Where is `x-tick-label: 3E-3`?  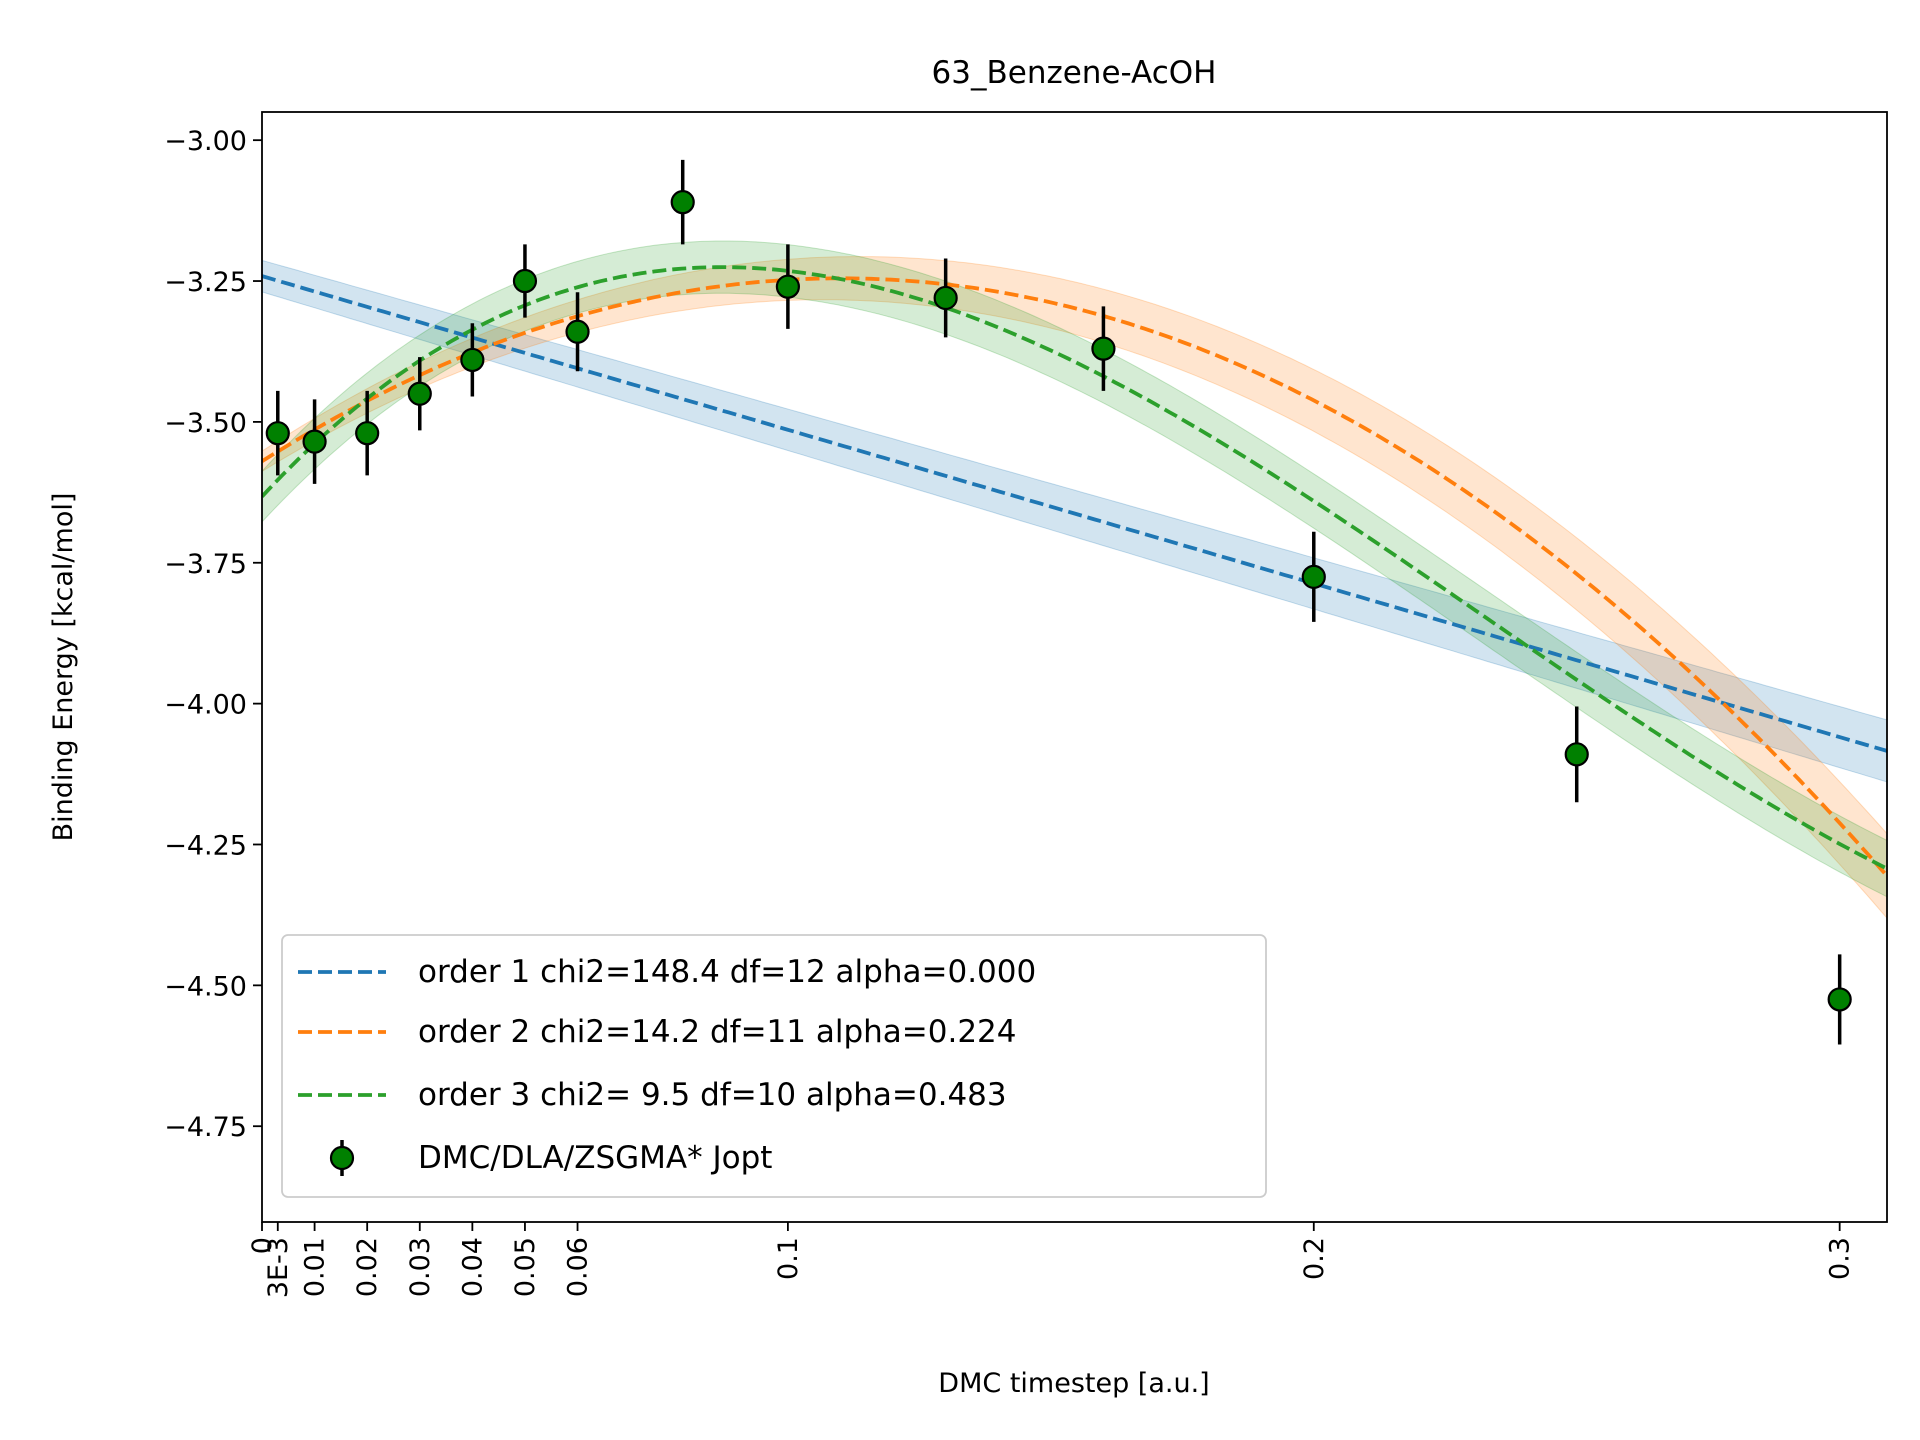
x-tick-label: 3E-3 is located at coordinates (278, 1267).